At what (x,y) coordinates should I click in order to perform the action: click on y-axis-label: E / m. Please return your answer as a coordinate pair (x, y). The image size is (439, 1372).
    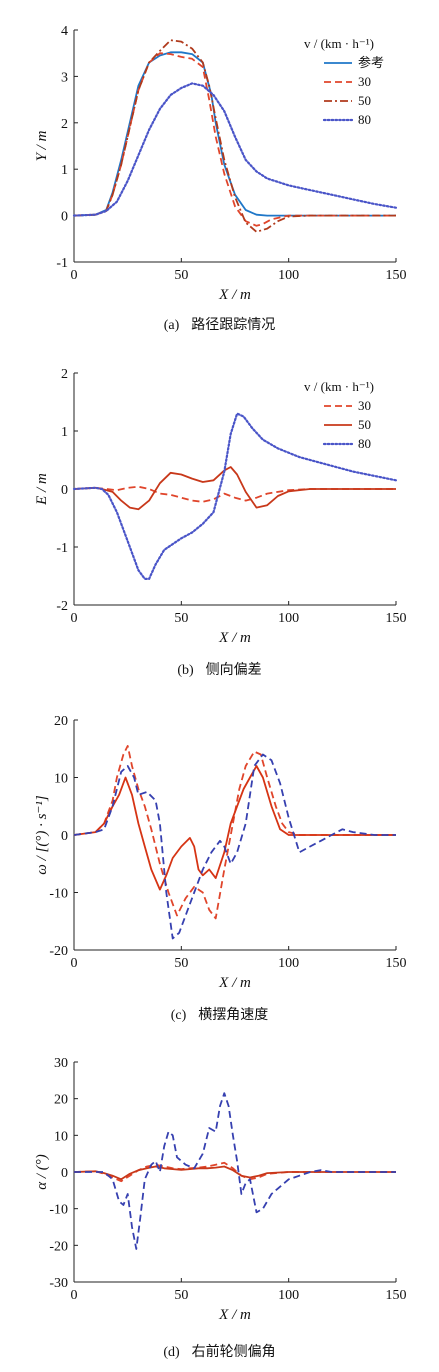
    Looking at the image, I should click on (42, 489).